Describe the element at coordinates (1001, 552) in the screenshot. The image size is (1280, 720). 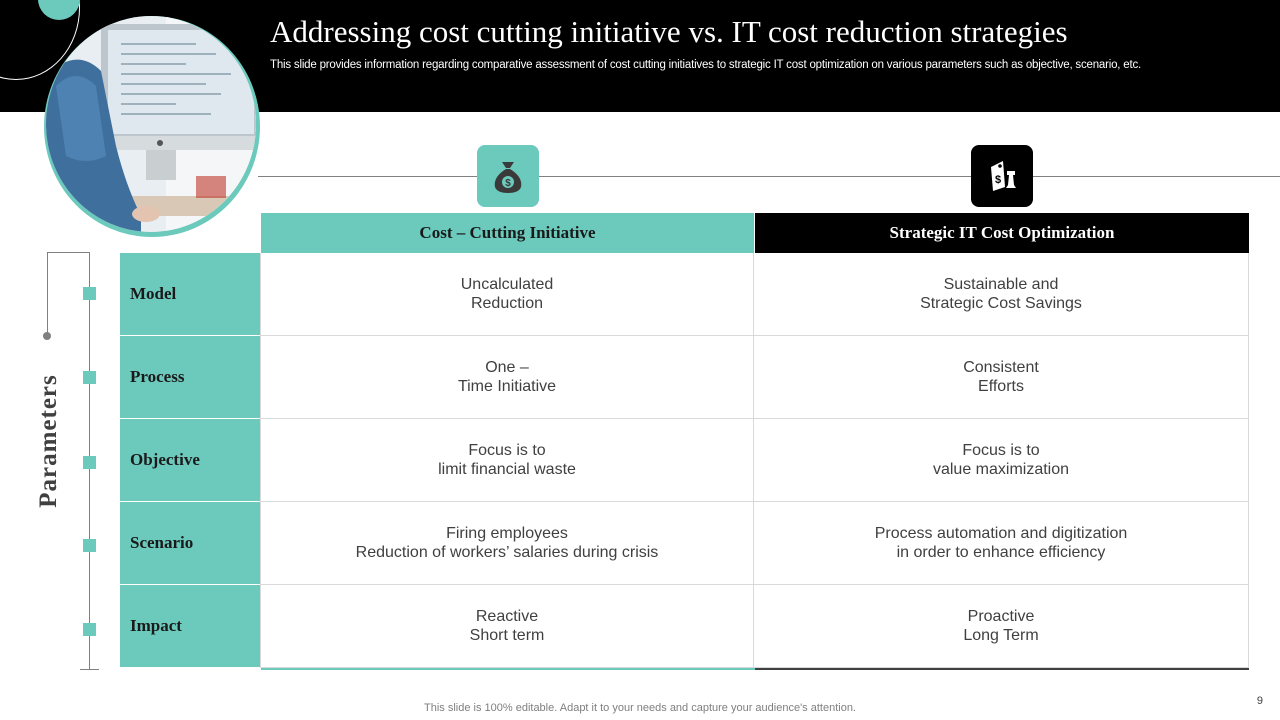
I see `cell-line: in order to enhance efficiency` at that location.